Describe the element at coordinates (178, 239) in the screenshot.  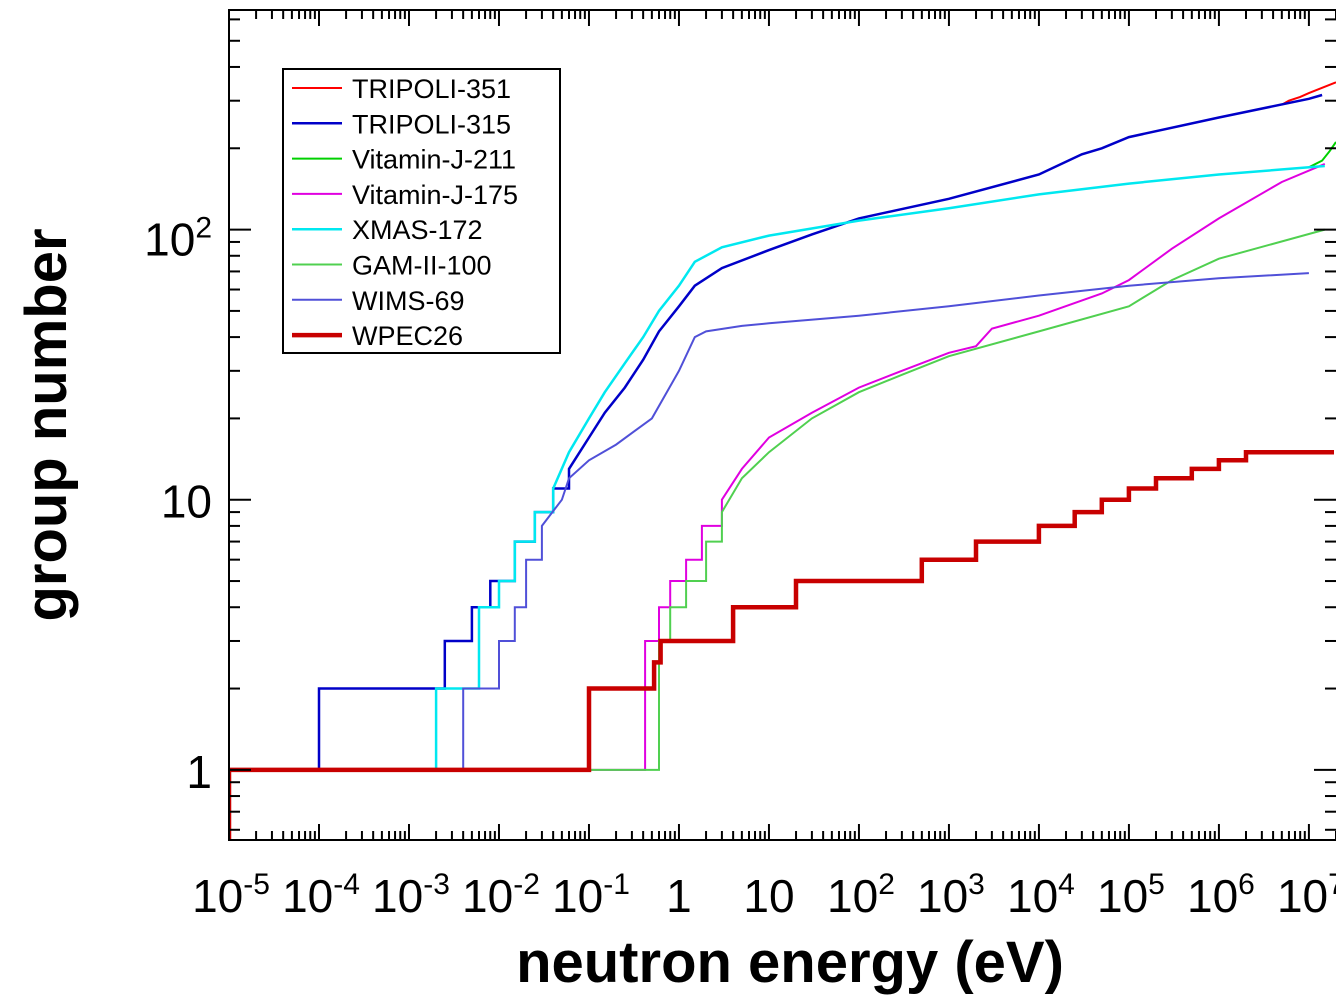
I see `y-tick-label: 102` at that location.